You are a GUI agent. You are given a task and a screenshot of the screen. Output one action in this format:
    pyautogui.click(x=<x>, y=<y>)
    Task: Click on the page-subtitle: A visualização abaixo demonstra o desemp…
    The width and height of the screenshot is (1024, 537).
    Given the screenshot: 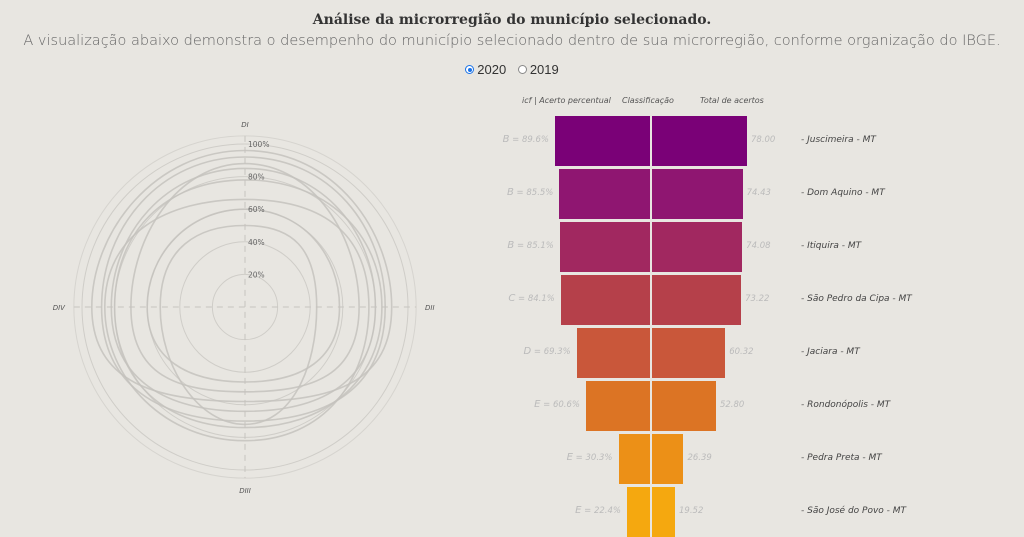 What is the action you would take?
    pyautogui.click(x=512, y=41)
    